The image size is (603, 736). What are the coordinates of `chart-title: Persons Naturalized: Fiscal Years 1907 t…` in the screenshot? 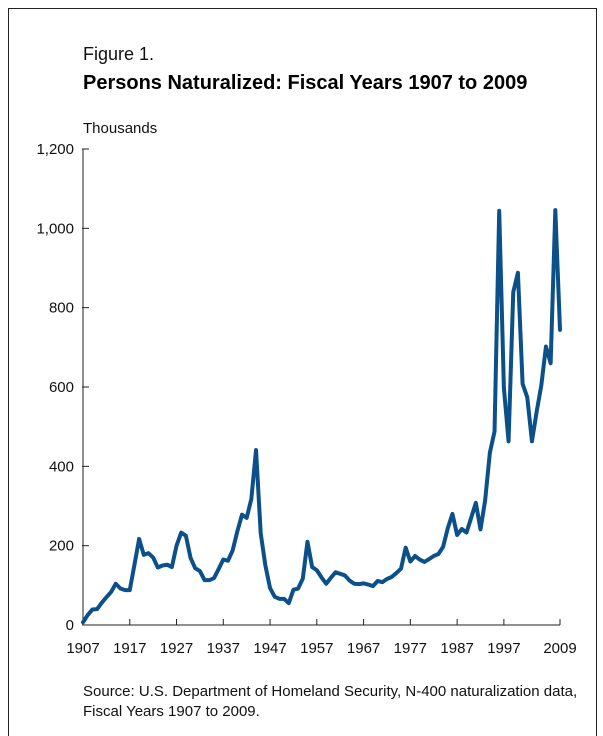 It's located at (305, 83).